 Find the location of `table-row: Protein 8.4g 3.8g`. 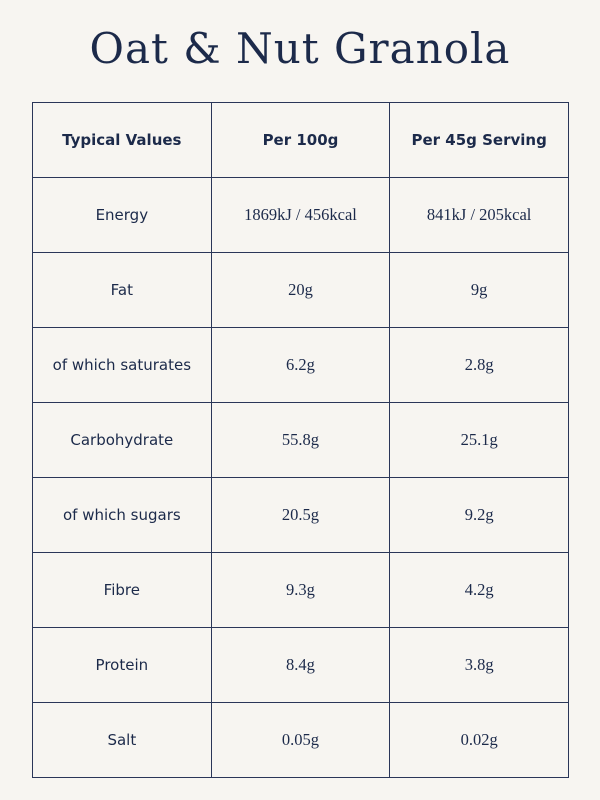

table-row: Protein 8.4g 3.8g is located at coordinates (300, 665).